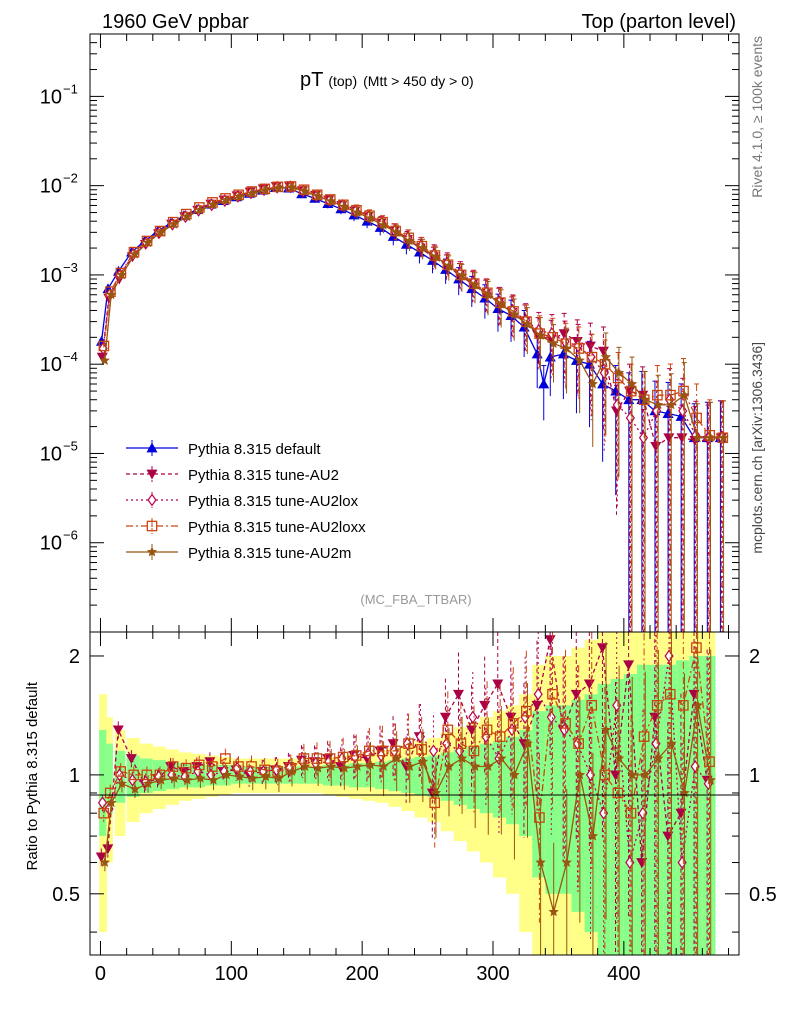  I want to click on main-ytick-label-exp: −2, so click(70, 178).